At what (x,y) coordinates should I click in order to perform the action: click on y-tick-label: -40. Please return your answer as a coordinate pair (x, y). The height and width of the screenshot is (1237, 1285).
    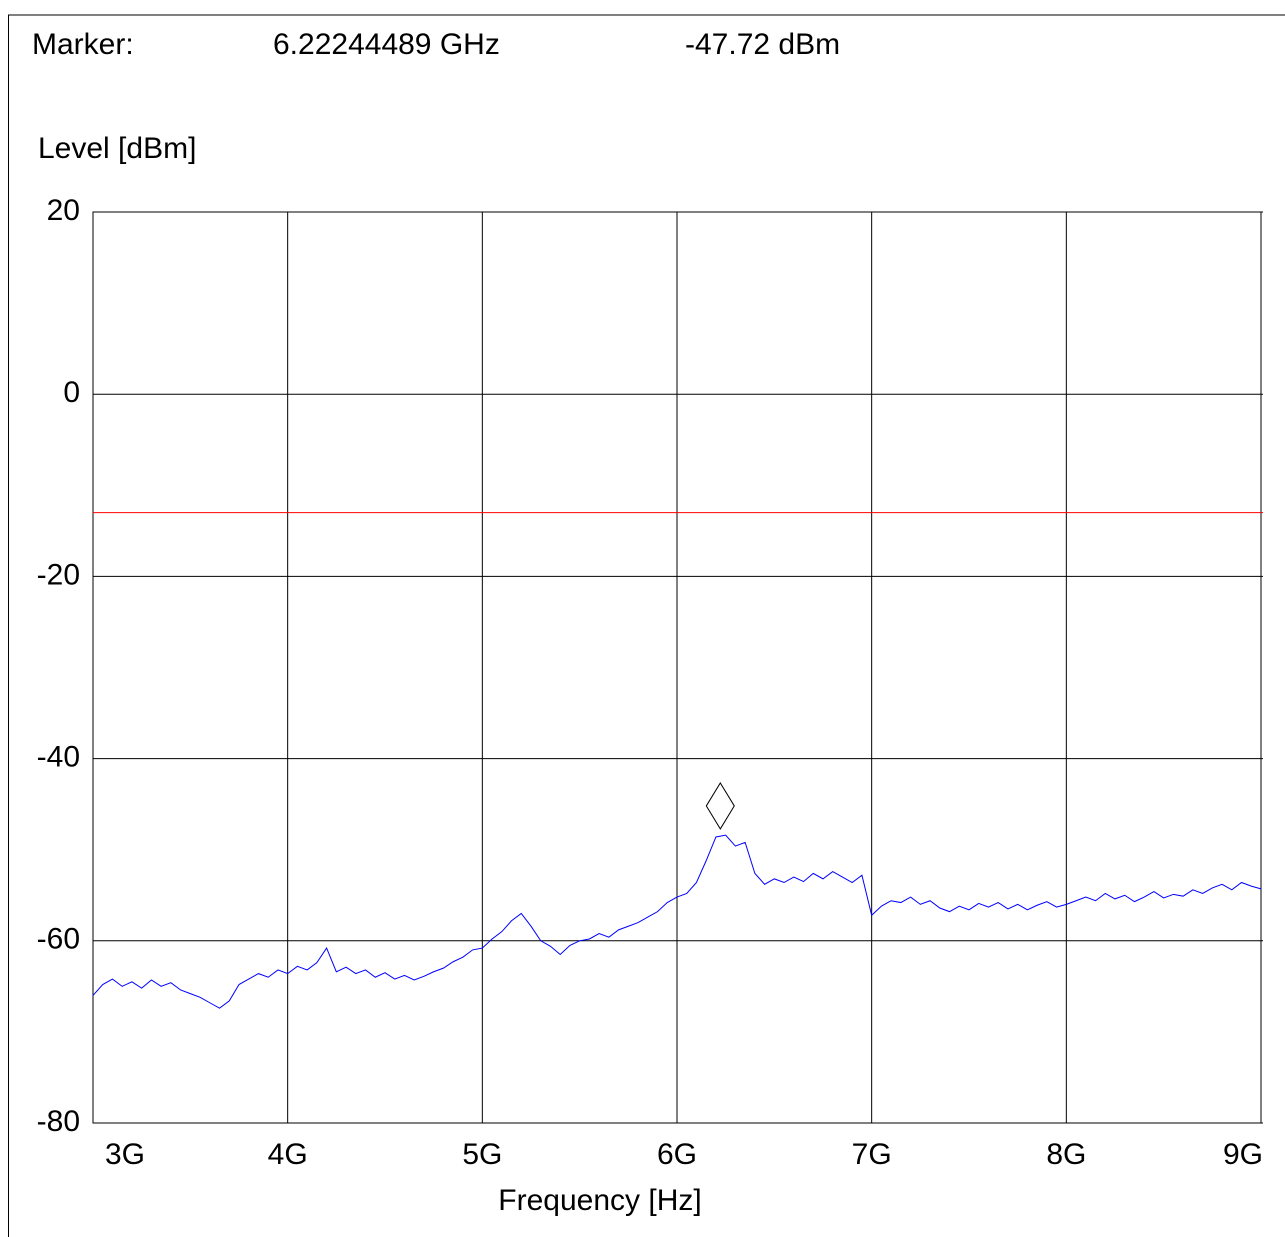
    Looking at the image, I should click on (58, 757).